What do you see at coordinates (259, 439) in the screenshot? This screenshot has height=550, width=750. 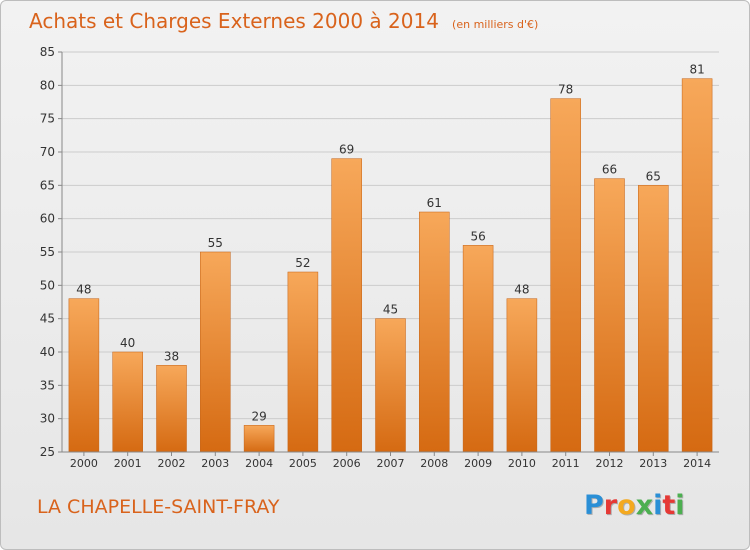 I see `bar-2004` at bounding box center [259, 439].